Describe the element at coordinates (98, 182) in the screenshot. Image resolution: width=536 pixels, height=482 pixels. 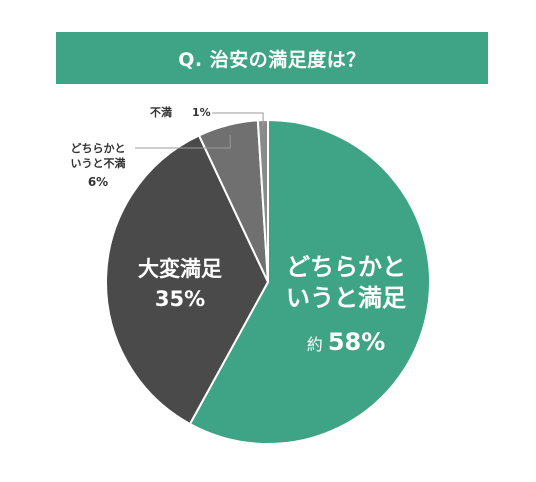
I see `slice-value-somewhat-dissatisfied: 6%` at that location.